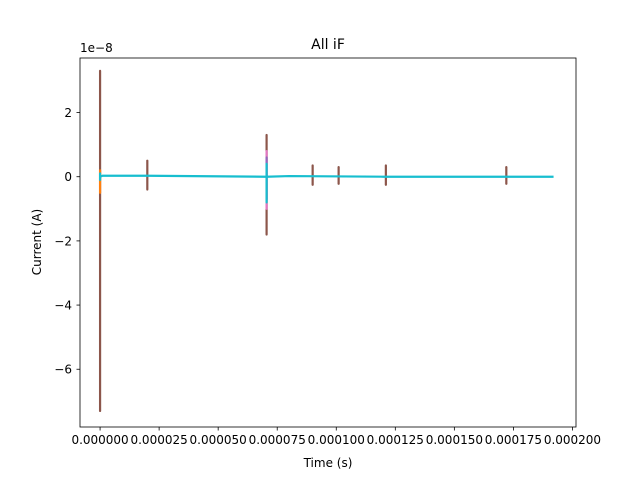 The height and width of the screenshot is (484, 640). What do you see at coordinates (328, 45) in the screenshot?
I see `chart-title: All iF` at bounding box center [328, 45].